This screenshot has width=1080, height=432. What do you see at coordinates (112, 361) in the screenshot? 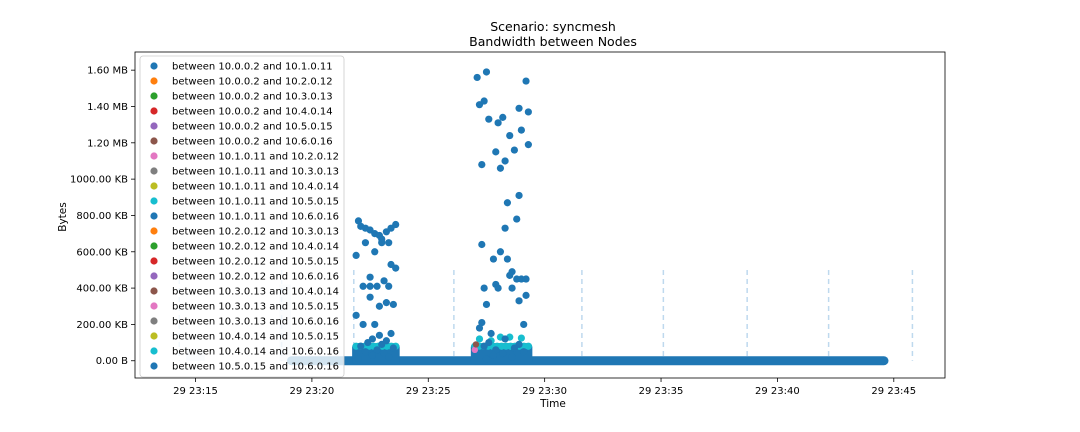
I see `y-tick-label: 0.00 B` at bounding box center [112, 361].